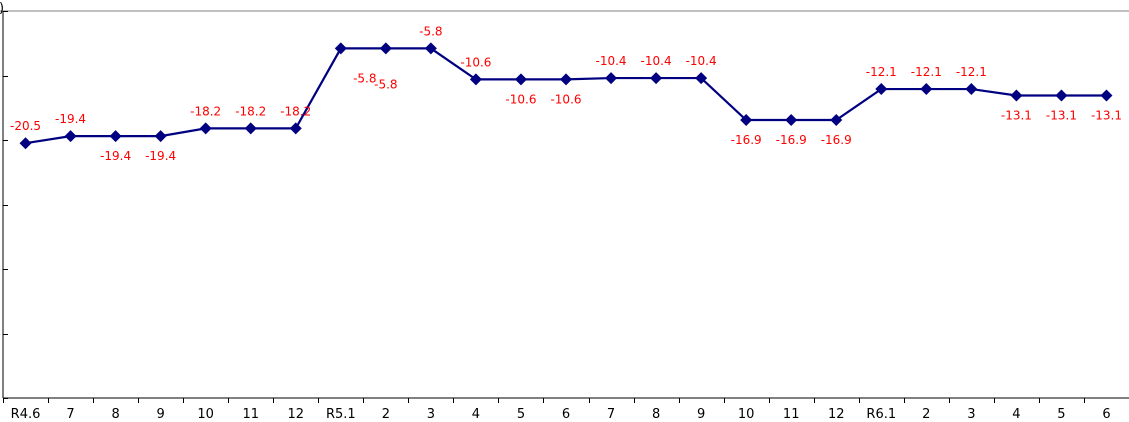 The width and height of the screenshot is (1129, 422). I want to click on data-label: -20.5, so click(25, 126).